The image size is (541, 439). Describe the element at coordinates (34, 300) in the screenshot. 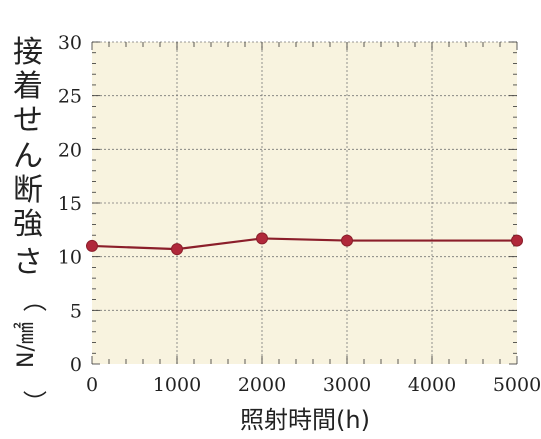

I see `y-axis-title-paren: （` at that location.